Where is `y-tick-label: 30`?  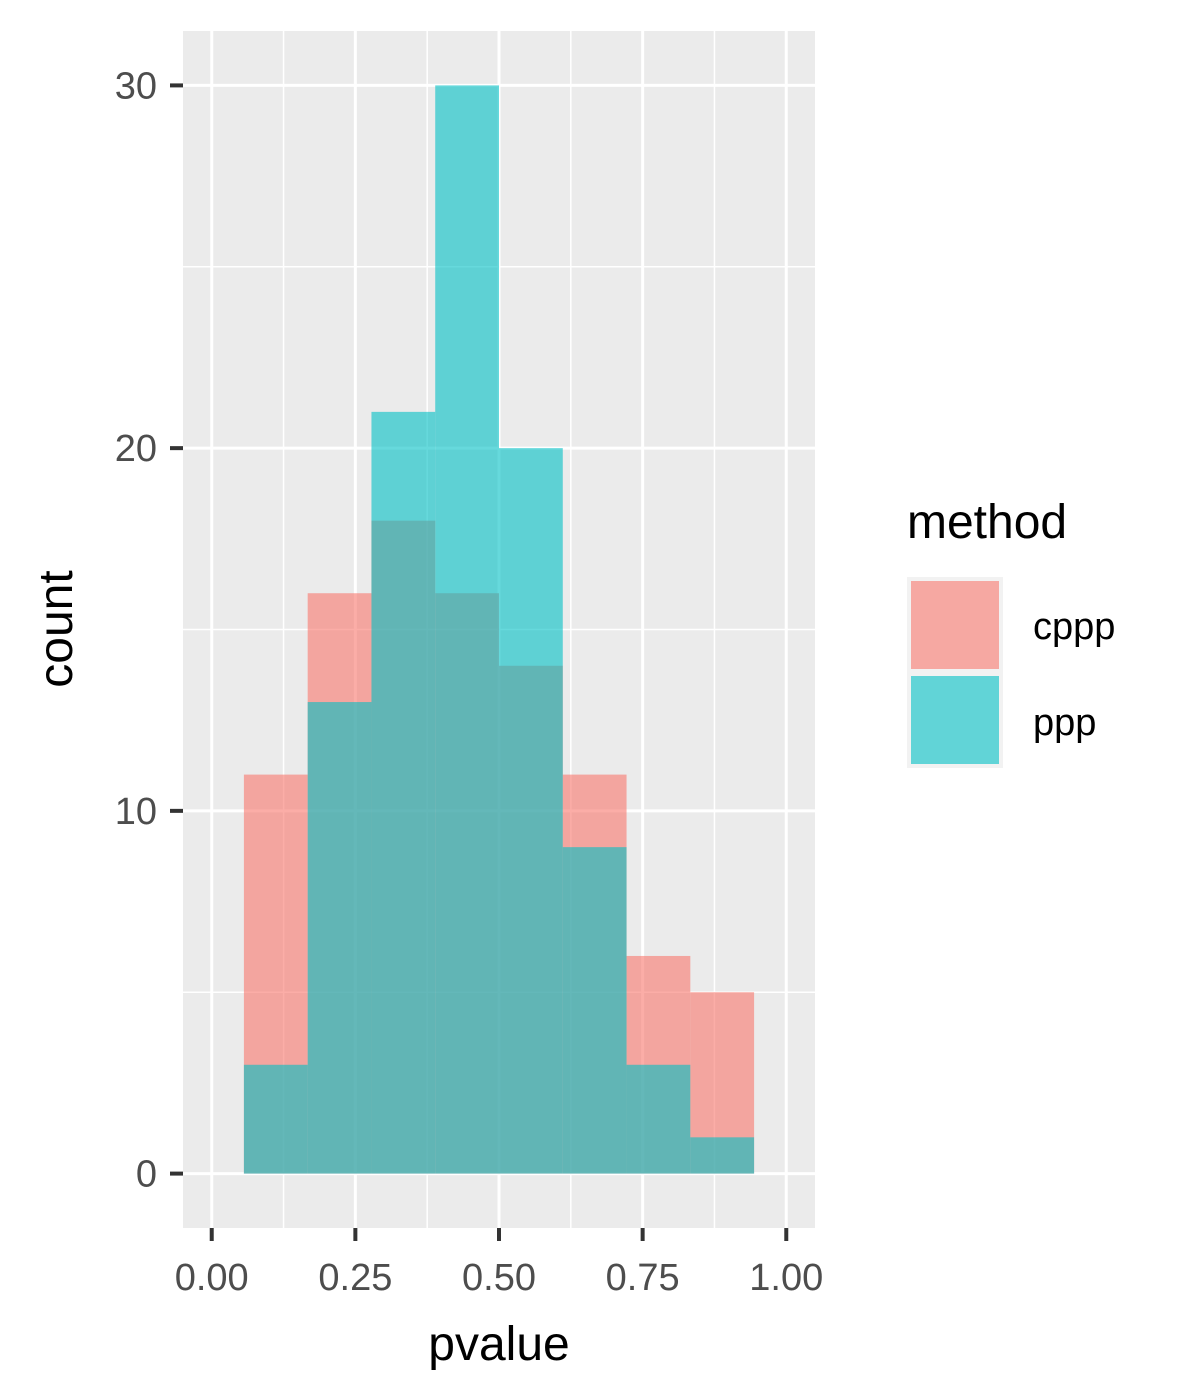
y-tick-label: 30 is located at coordinates (136, 86).